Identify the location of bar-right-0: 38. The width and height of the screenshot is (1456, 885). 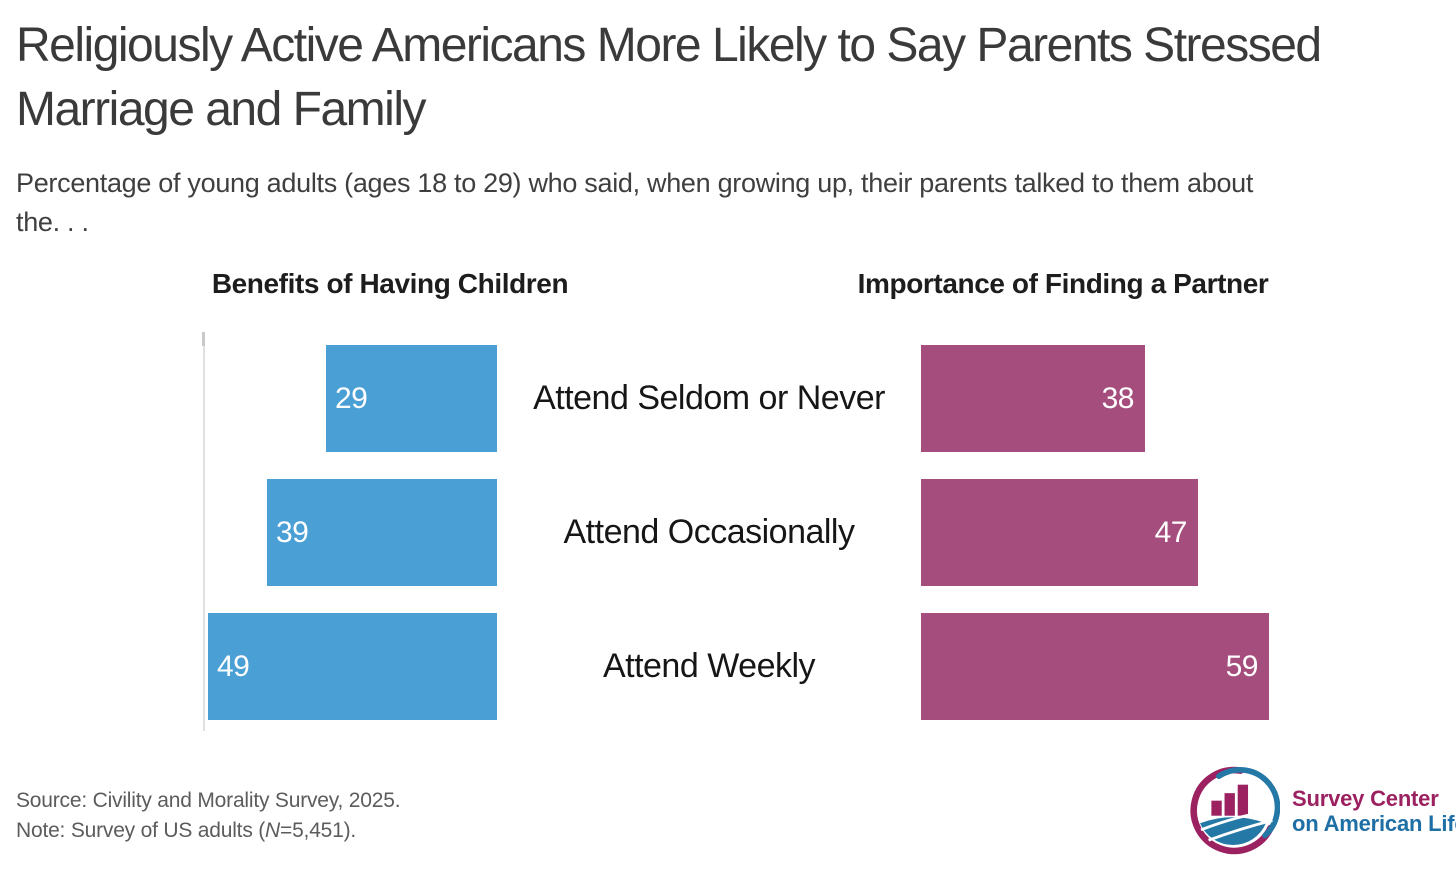
(1033, 398).